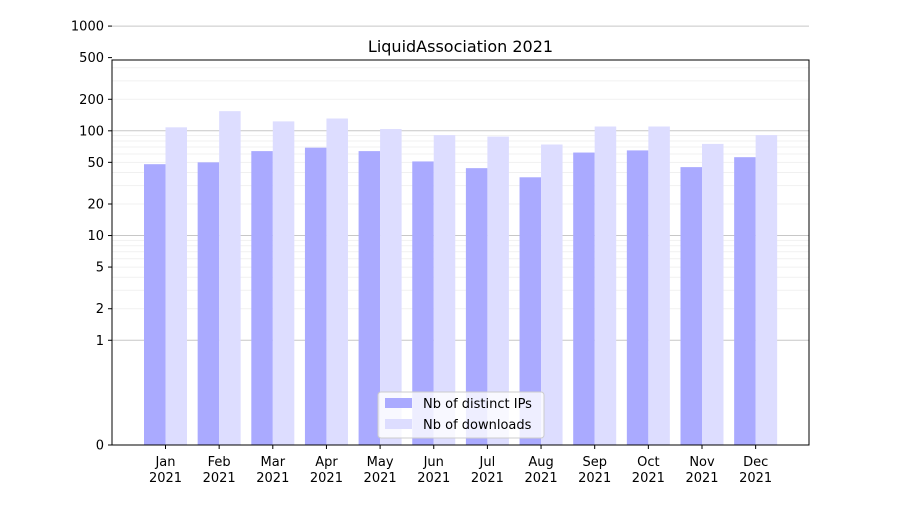  What do you see at coordinates (702, 462) in the screenshot?
I see `x-tick-label-month: Nov` at bounding box center [702, 462].